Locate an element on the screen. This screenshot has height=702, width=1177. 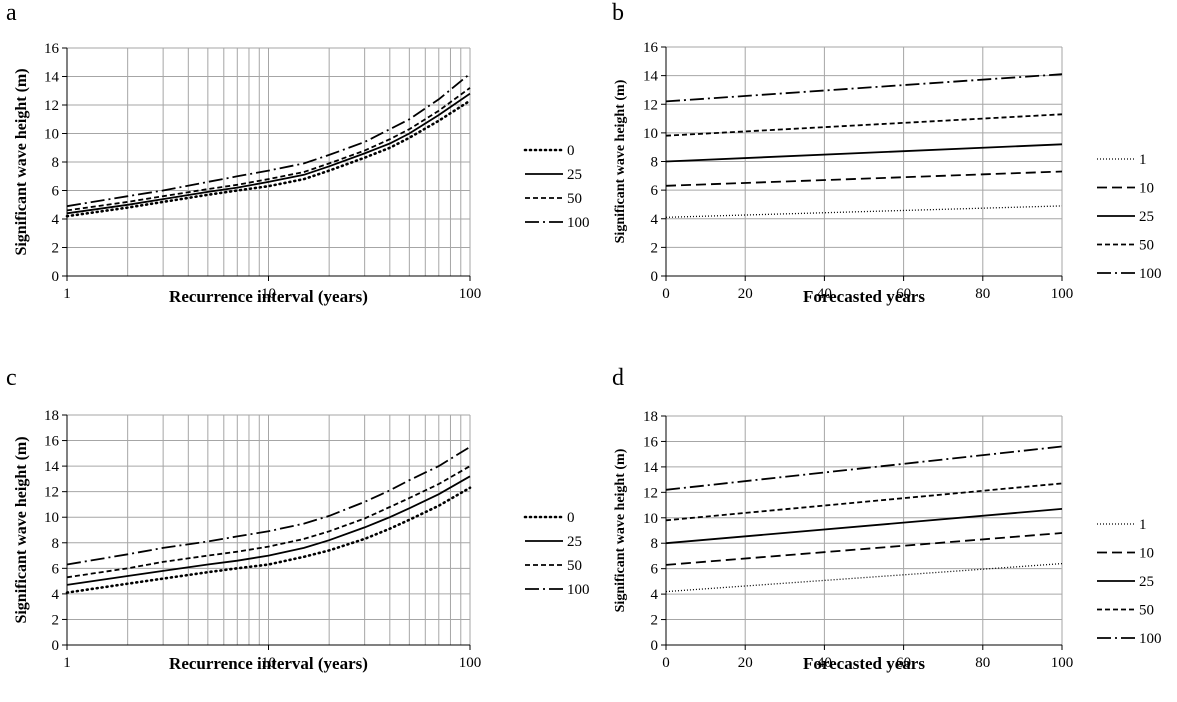
panel-label: b is located at coordinates (618, 13).